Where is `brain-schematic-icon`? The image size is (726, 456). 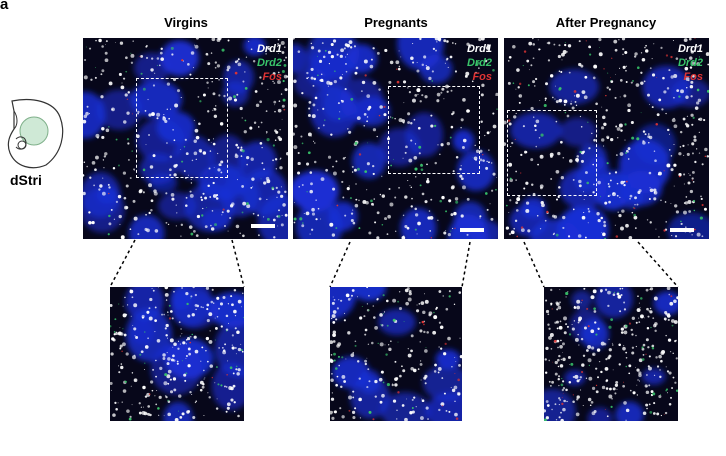
brain-schematic-icon is located at coordinates (35, 133).